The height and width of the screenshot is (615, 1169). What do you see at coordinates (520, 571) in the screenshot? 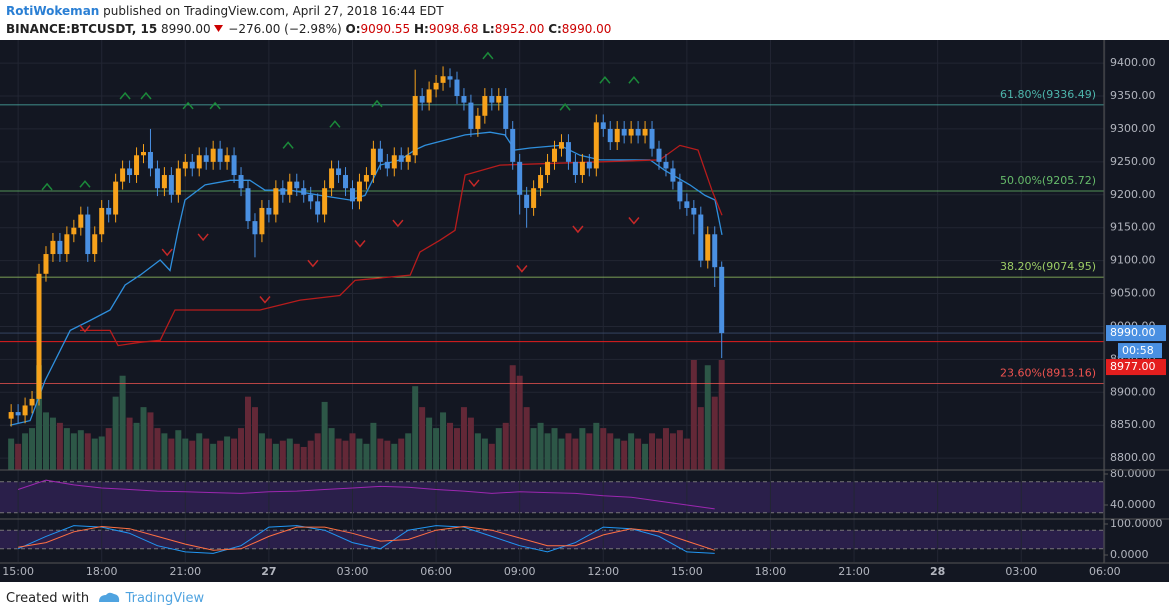
I see `x-tick-label: 09:00` at bounding box center [520, 571].